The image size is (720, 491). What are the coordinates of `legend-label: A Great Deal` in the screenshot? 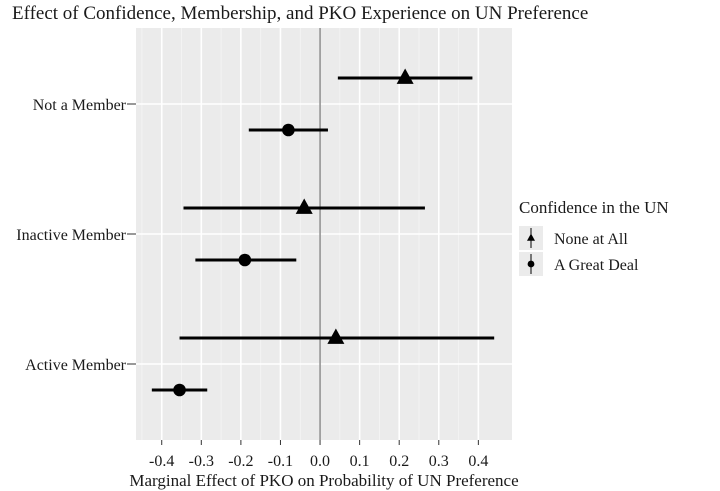 It's located at (596, 265).